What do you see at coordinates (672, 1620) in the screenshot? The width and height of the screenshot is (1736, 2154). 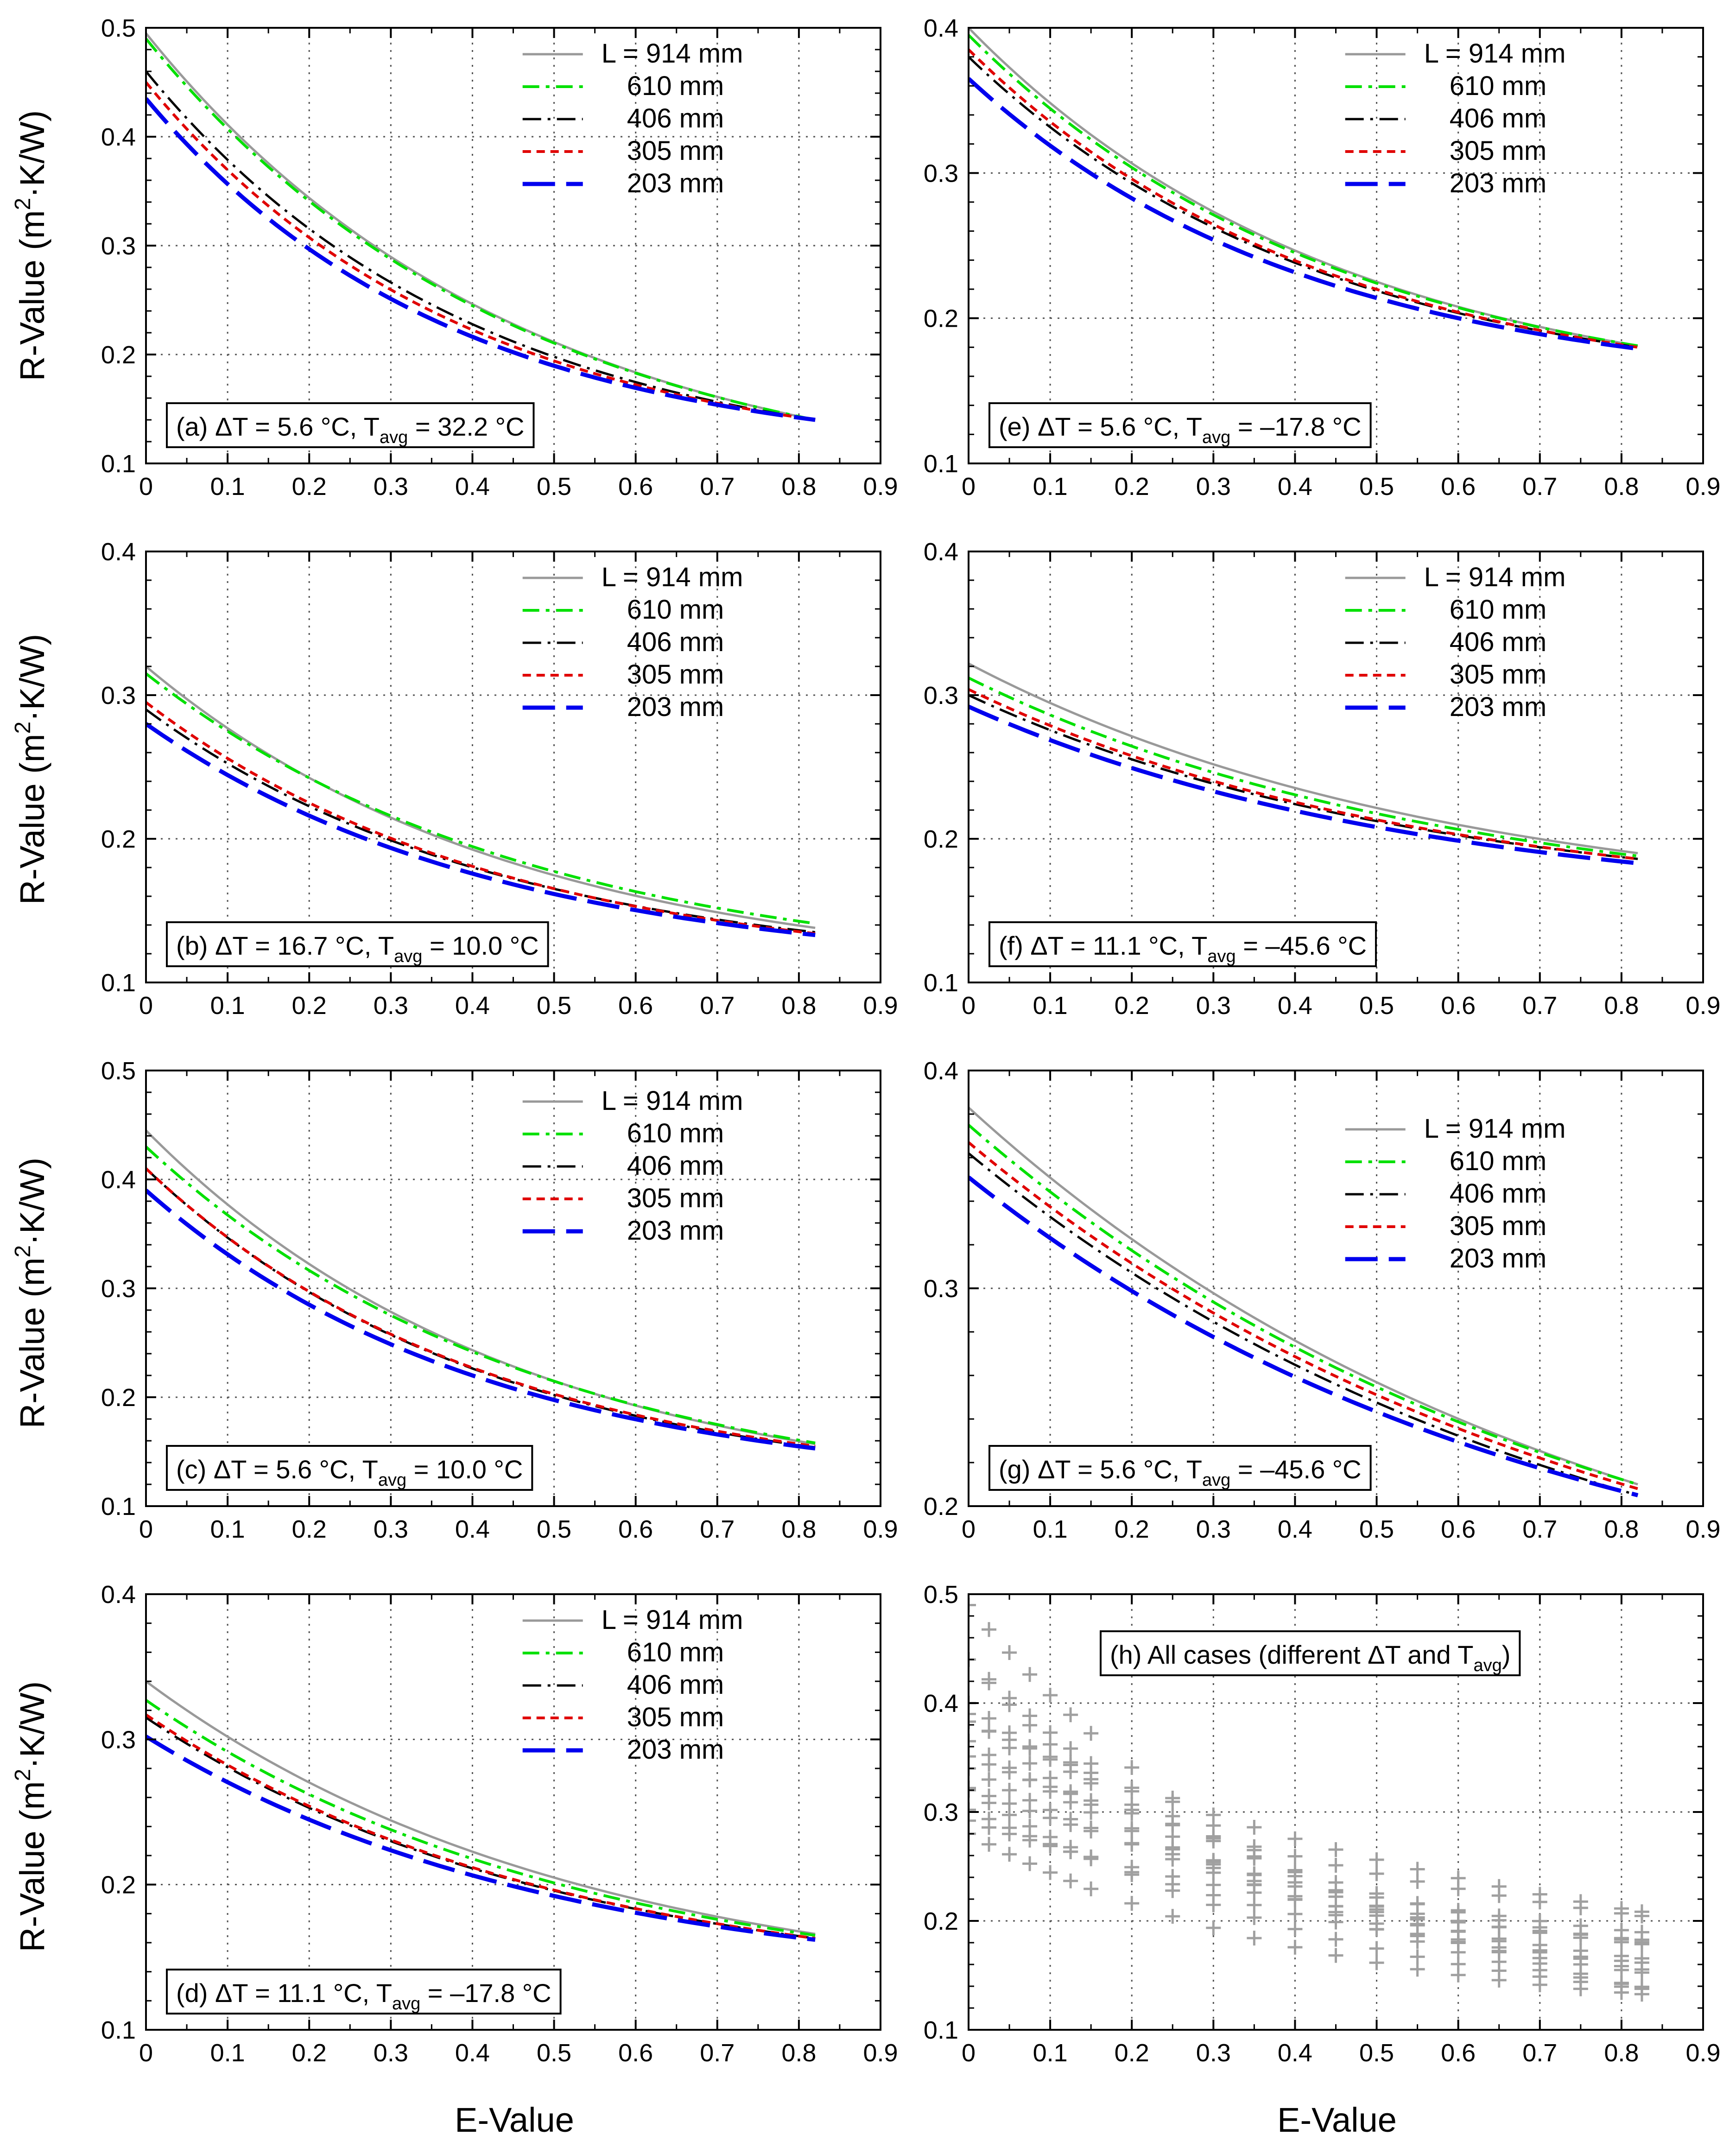 I see `legend-label: L = 914 mm` at bounding box center [672, 1620].